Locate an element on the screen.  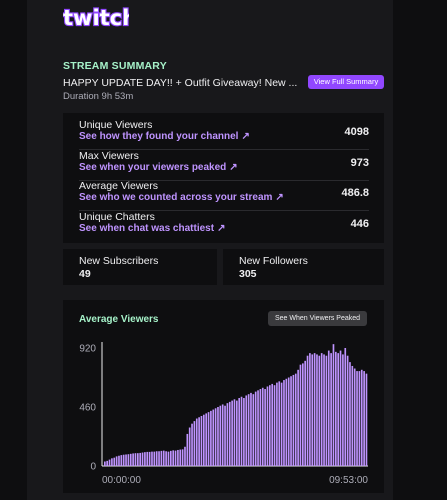
stat-label: Average Viewers is located at coordinates (118, 186).